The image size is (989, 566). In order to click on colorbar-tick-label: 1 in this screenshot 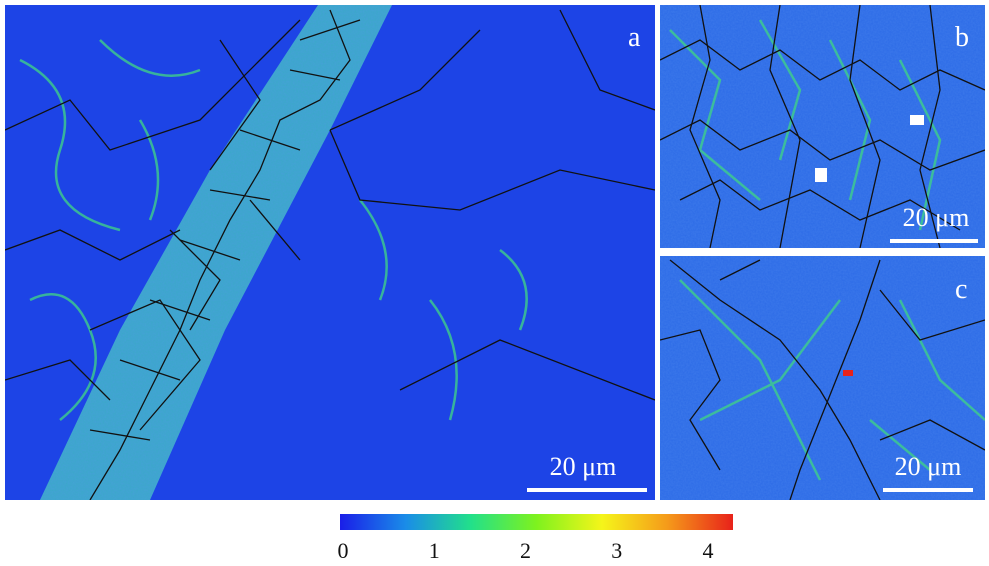, I will do `click(434, 550)`.